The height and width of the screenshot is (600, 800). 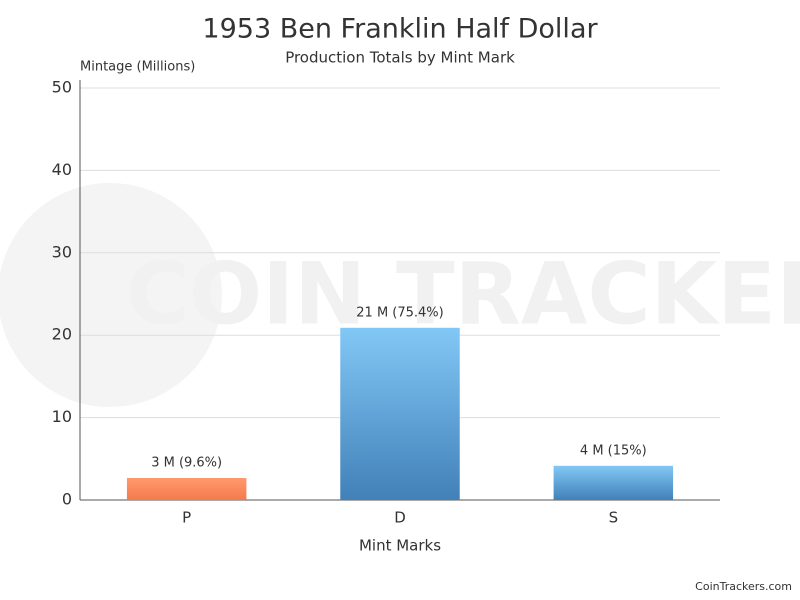 What do you see at coordinates (62, 416) in the screenshot?
I see `y-tick-label: 10` at bounding box center [62, 416].